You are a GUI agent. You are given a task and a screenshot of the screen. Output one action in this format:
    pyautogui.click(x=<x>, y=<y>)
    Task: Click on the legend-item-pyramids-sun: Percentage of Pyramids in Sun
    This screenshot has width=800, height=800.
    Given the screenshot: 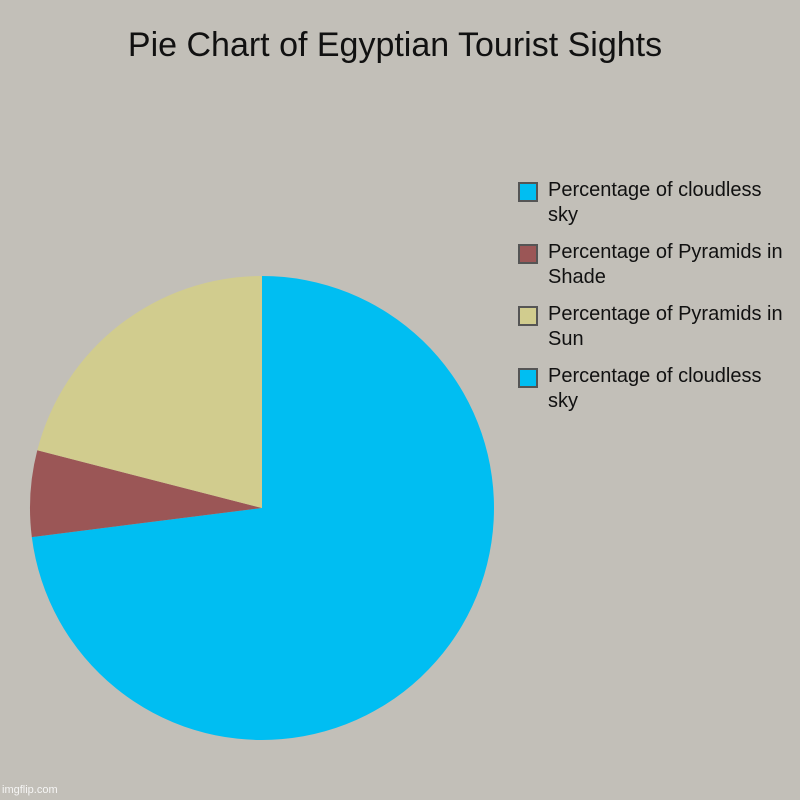 What is the action you would take?
    pyautogui.click(x=655, y=333)
    